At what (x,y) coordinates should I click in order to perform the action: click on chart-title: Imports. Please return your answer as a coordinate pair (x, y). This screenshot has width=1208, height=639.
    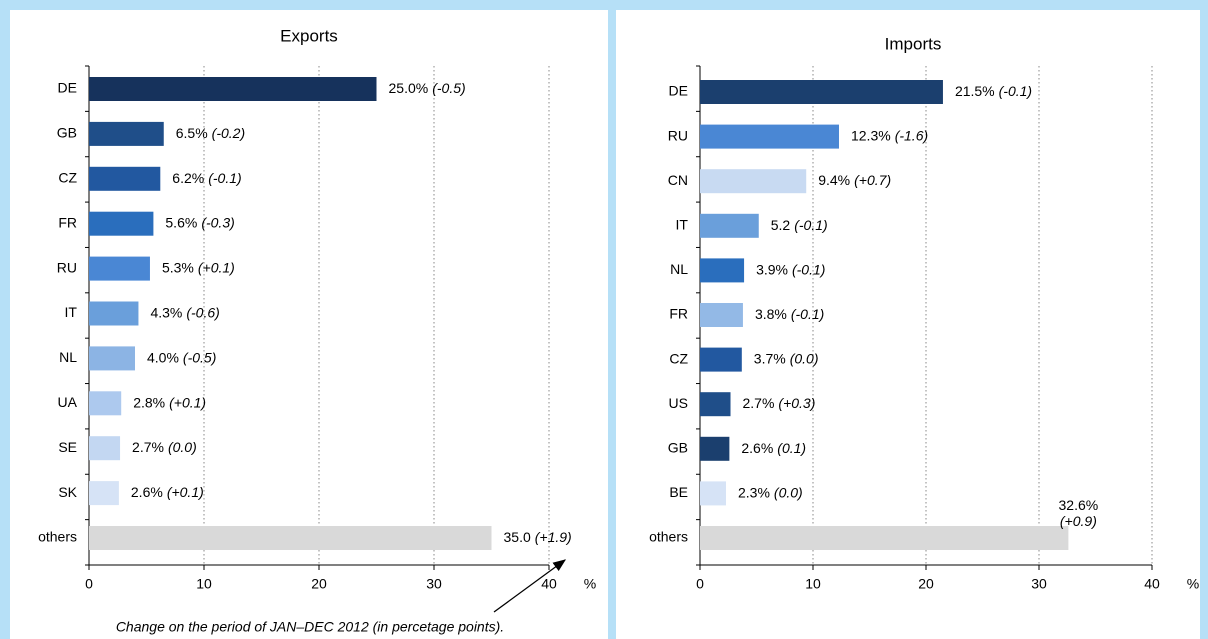
    Looking at the image, I should click on (913, 43).